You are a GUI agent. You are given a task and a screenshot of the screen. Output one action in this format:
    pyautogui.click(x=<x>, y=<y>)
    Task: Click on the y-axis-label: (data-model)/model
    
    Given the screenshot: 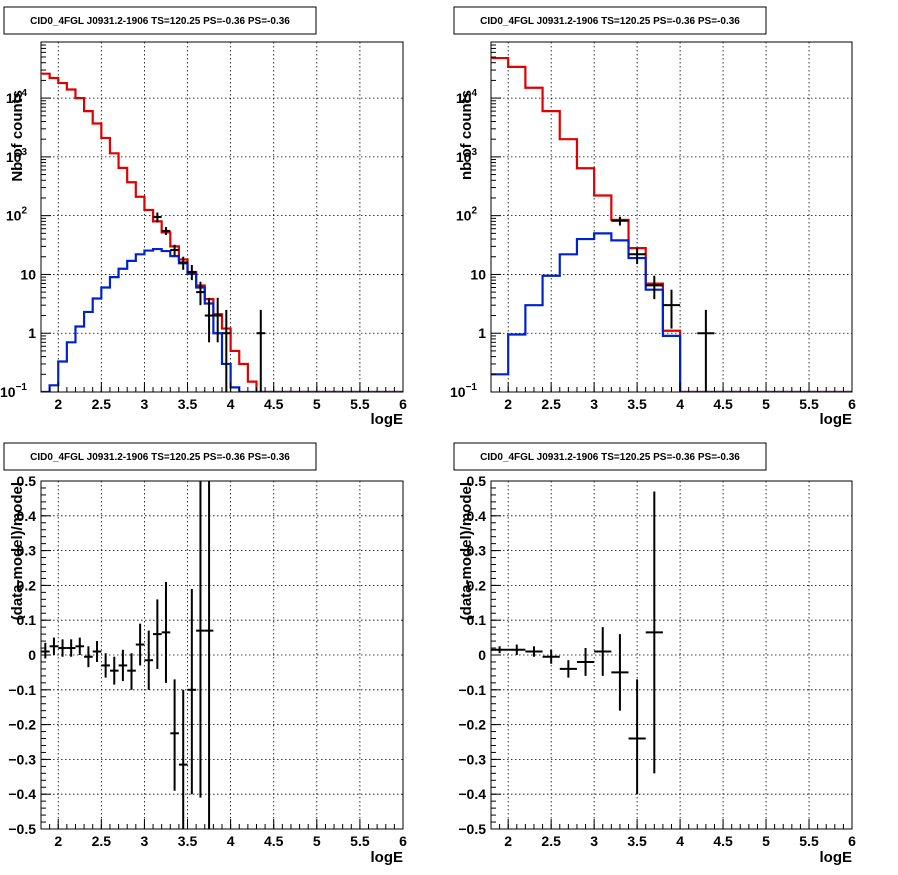 What is the action you would take?
    pyautogui.click(x=17, y=551)
    